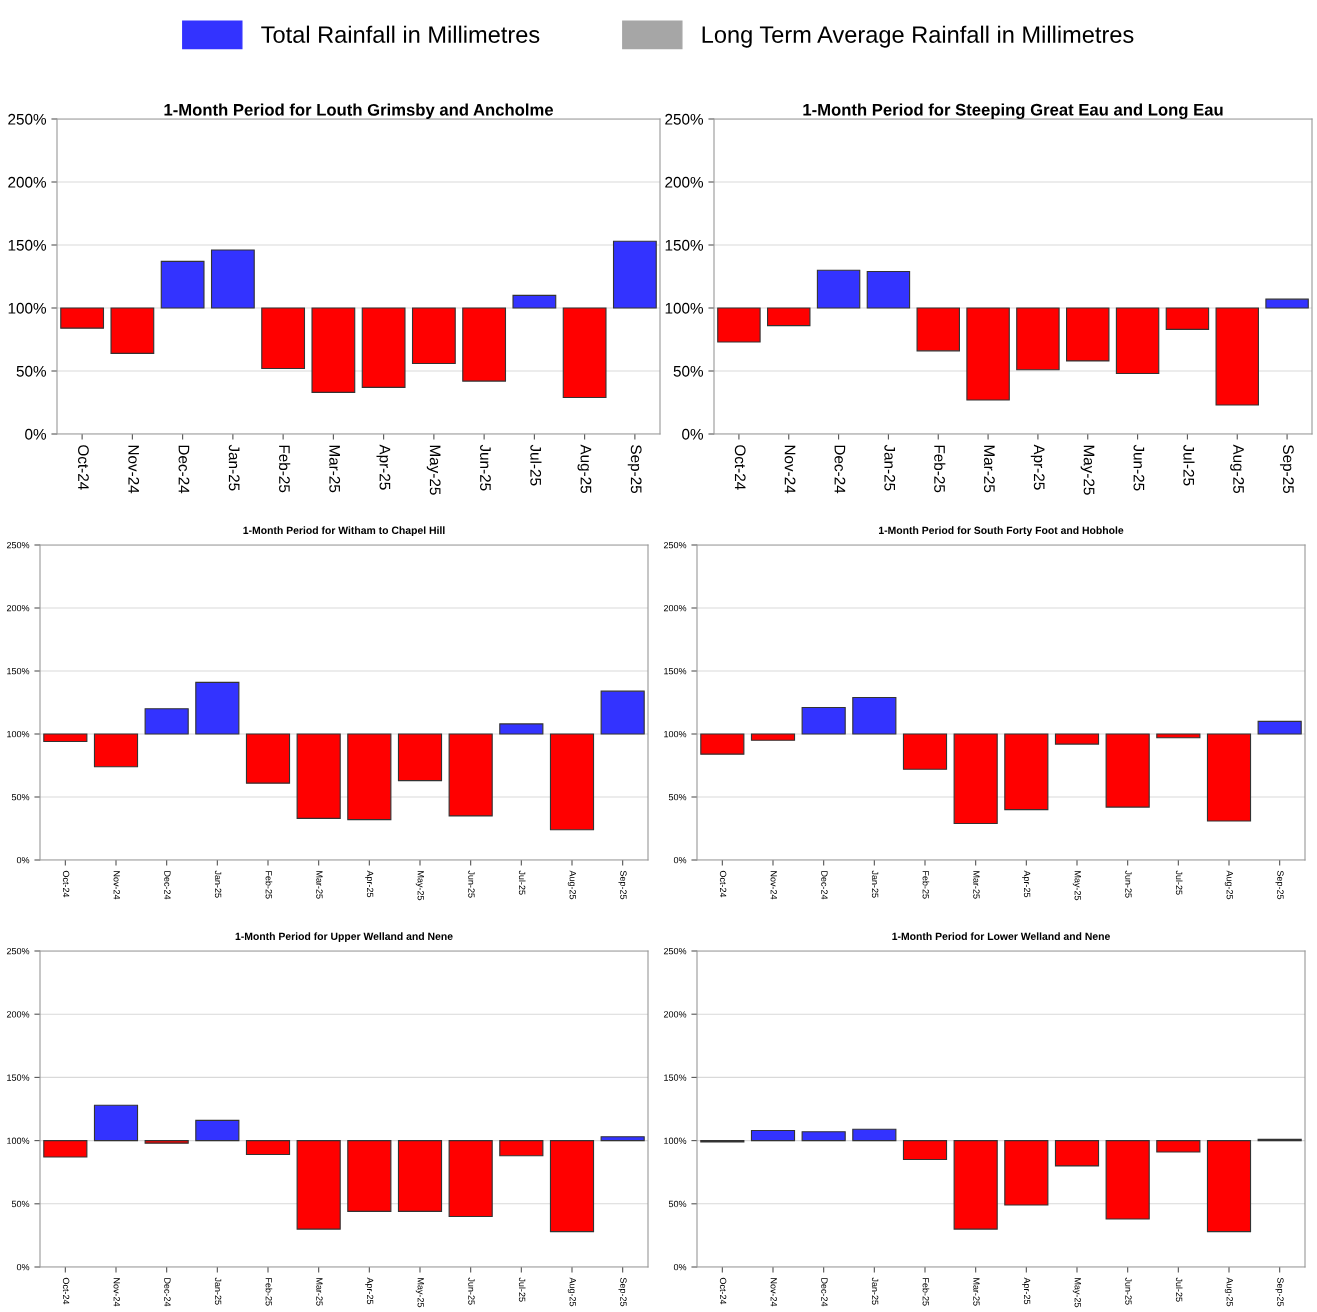  I want to click on legend-label: Long Term Average Rainfall in Millimetres, so click(918, 36).